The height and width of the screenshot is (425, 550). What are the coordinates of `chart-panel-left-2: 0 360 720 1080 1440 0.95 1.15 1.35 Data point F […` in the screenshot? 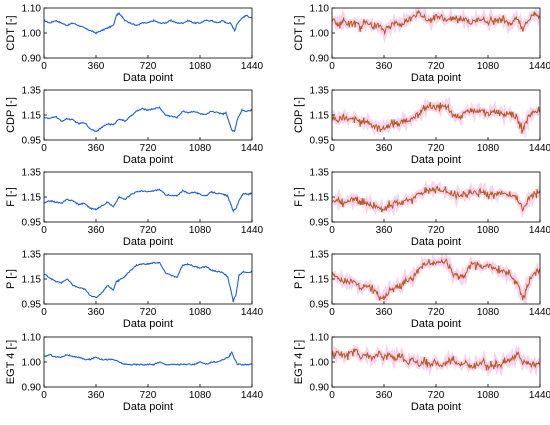 It's located at (134, 208).